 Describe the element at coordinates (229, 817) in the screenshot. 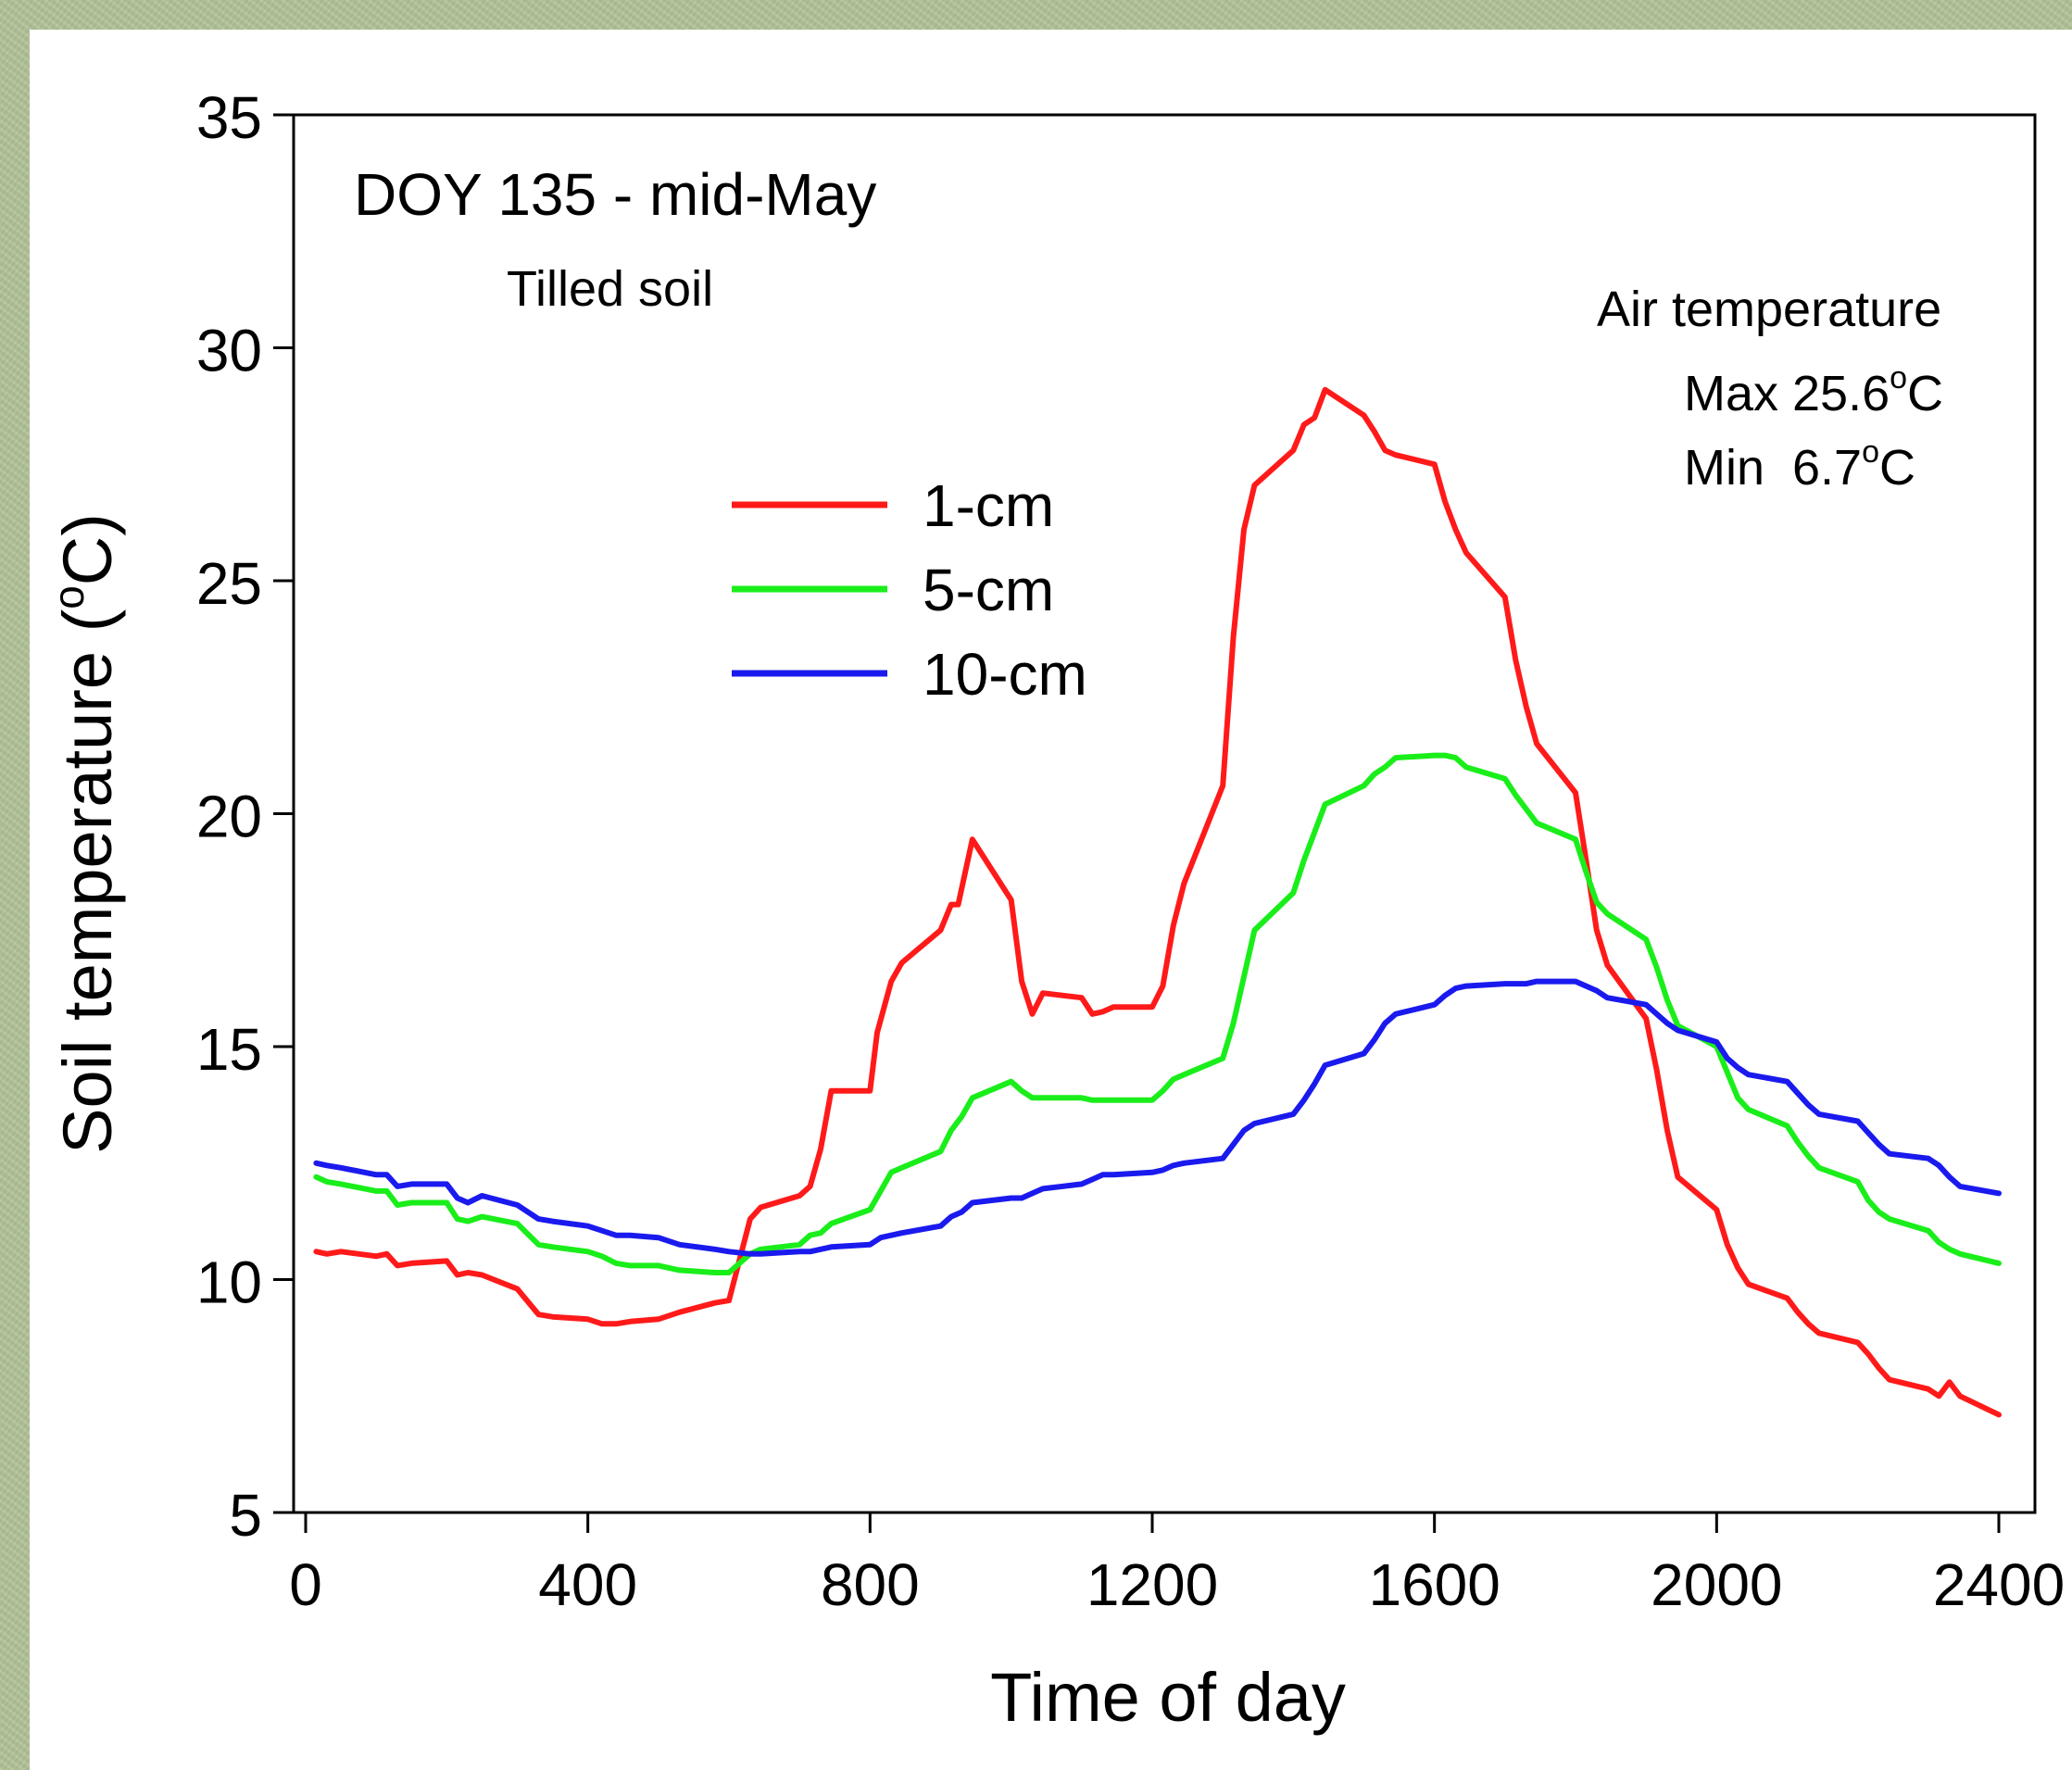

I see `y-tick-label: 20` at that location.